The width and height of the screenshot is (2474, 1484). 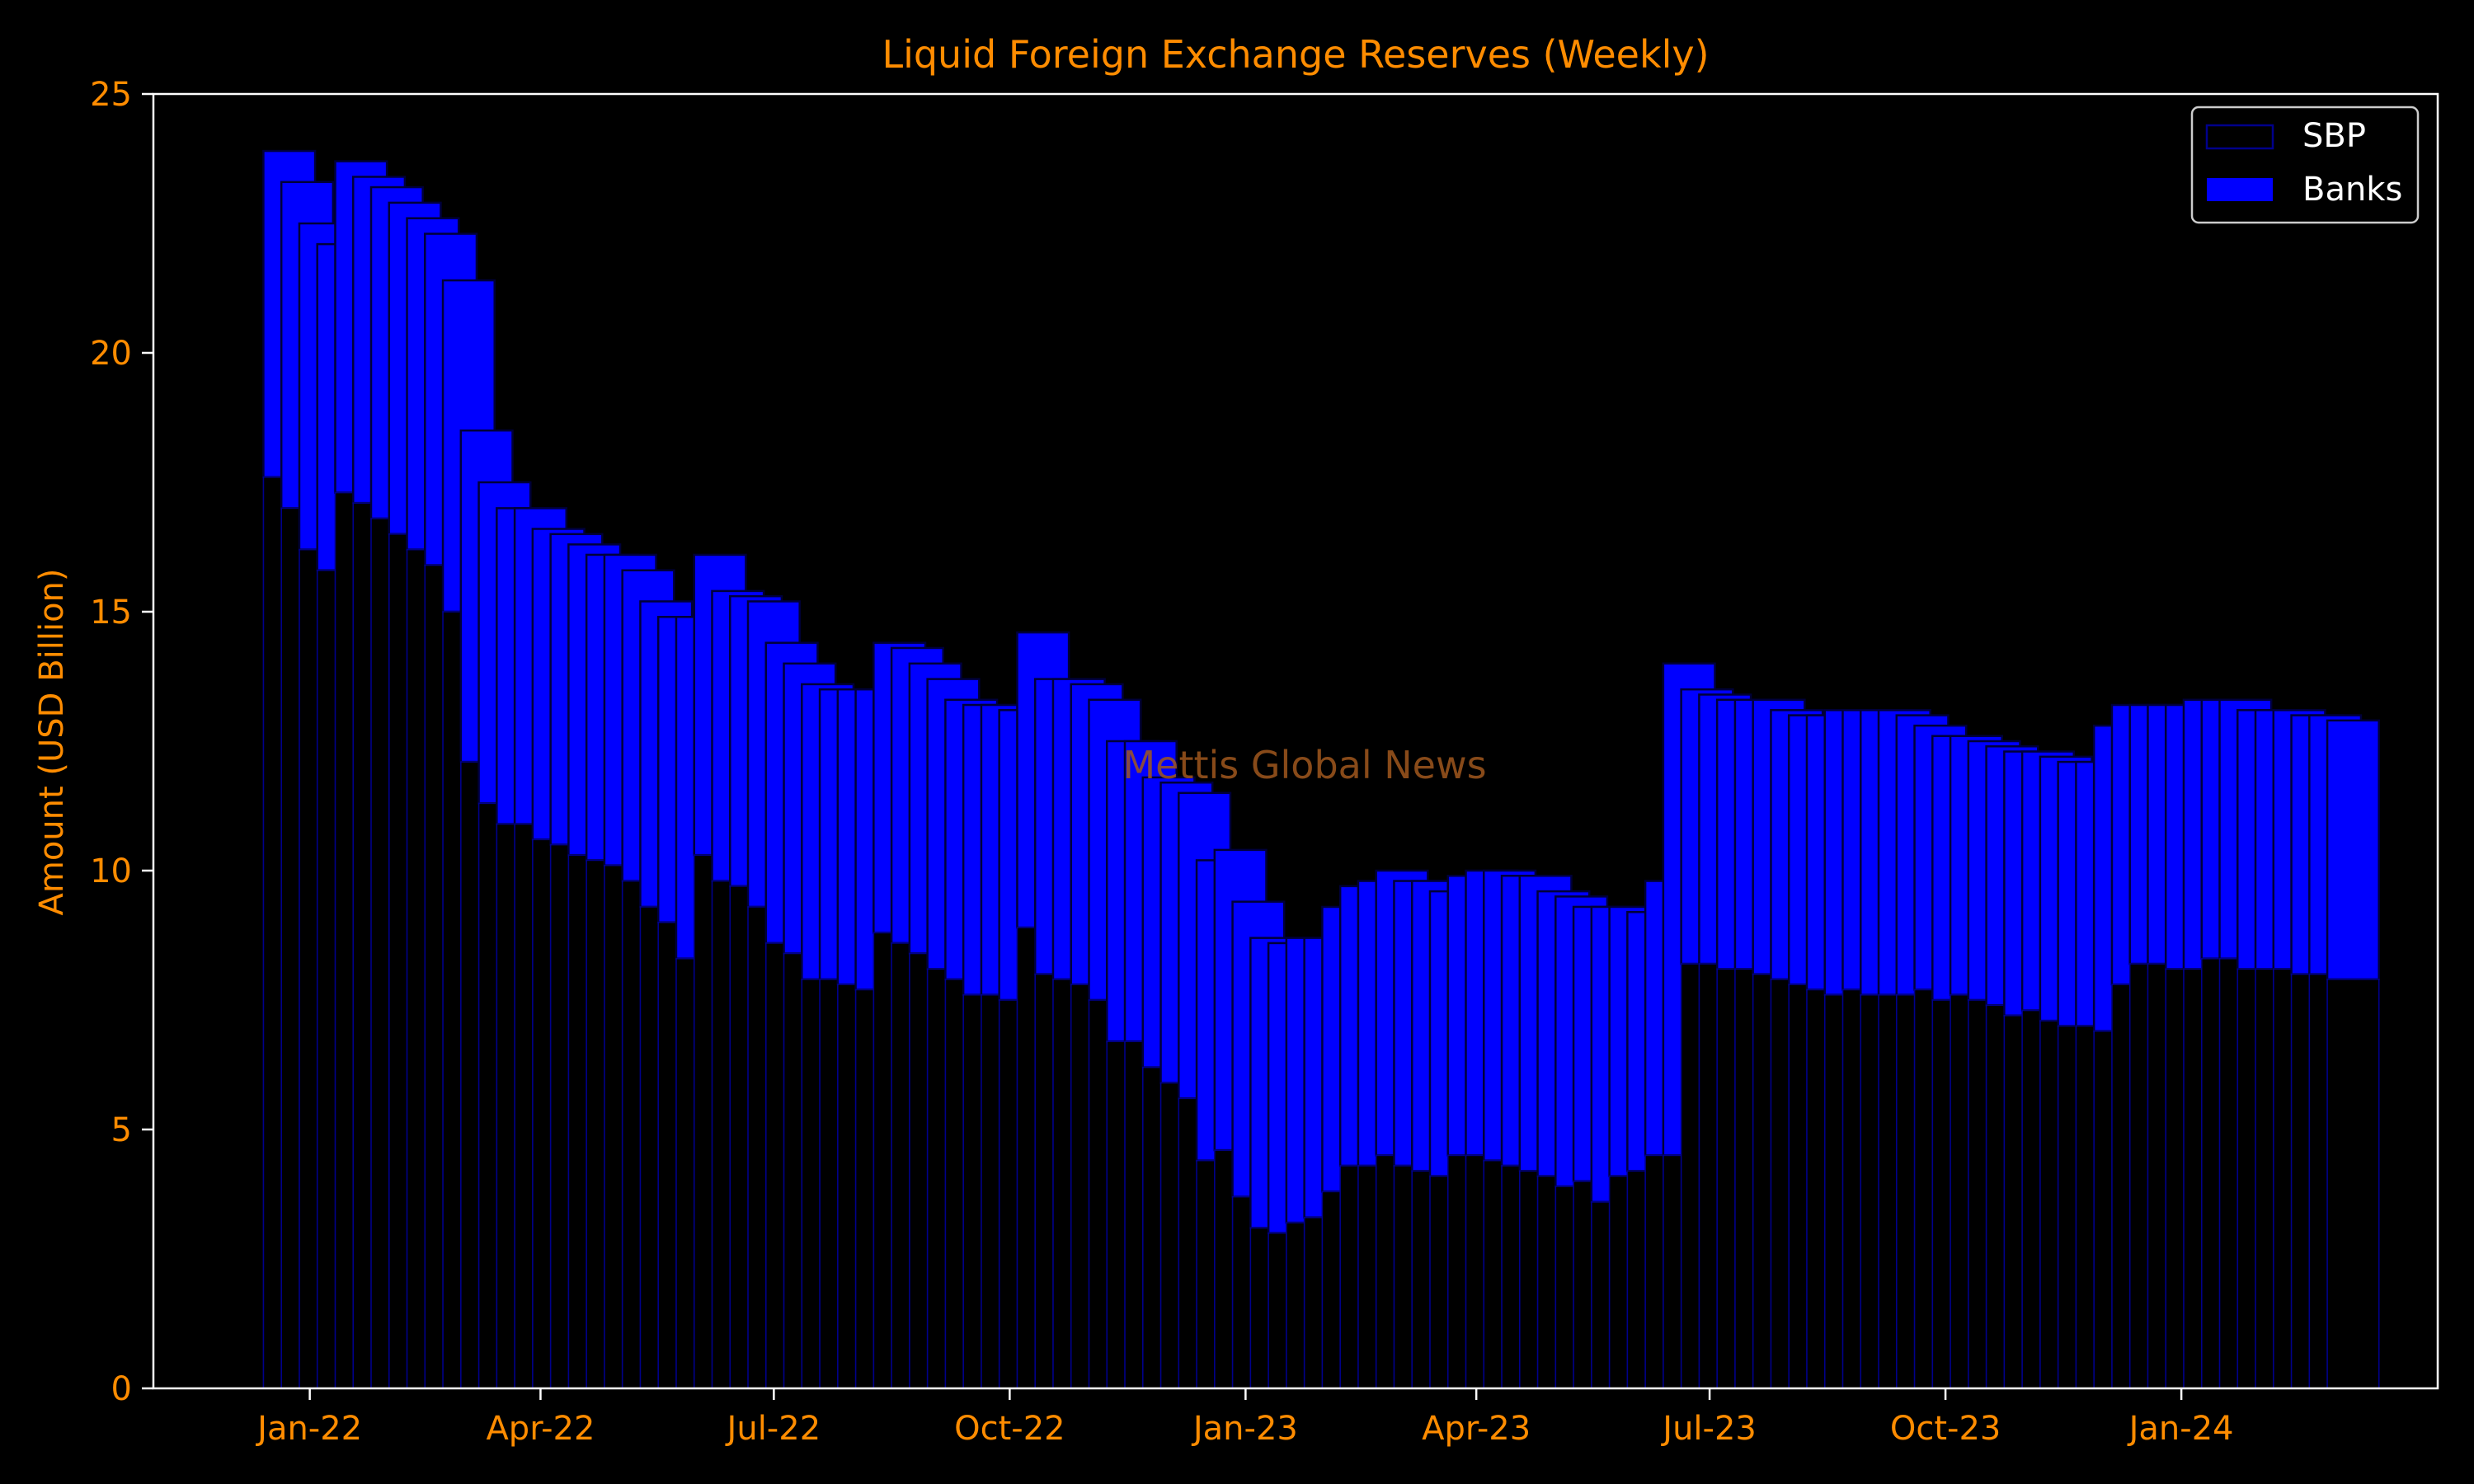 What do you see at coordinates (1476, 1429) in the screenshot?
I see `x-tick-label: Apr-23` at bounding box center [1476, 1429].